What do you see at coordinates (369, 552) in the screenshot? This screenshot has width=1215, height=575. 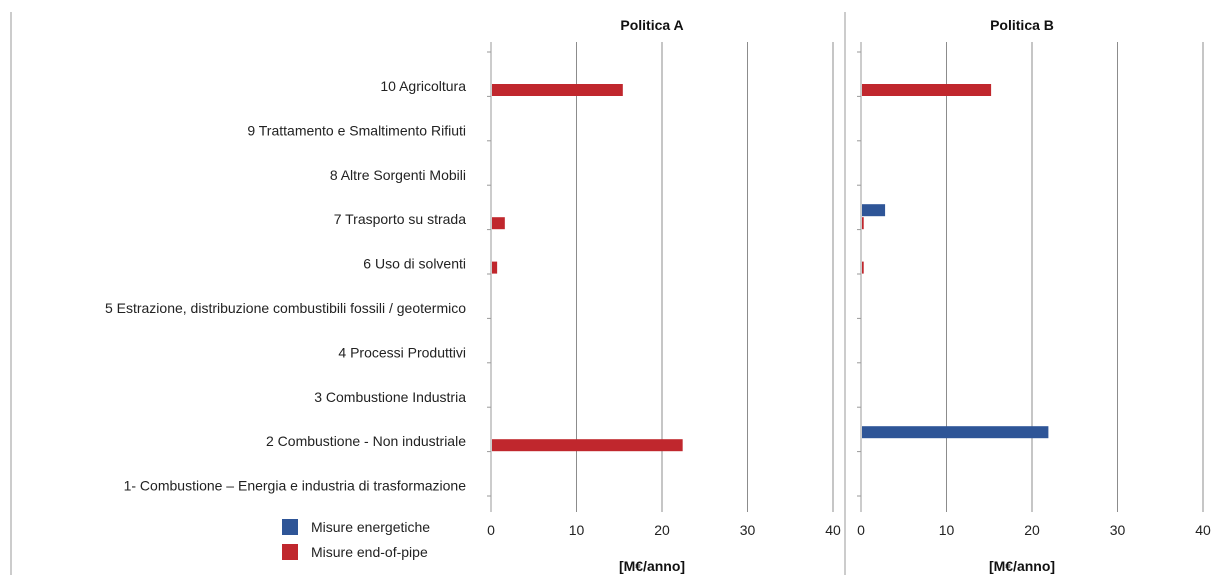 I see `legend-label: Misure end-of-pipe` at bounding box center [369, 552].